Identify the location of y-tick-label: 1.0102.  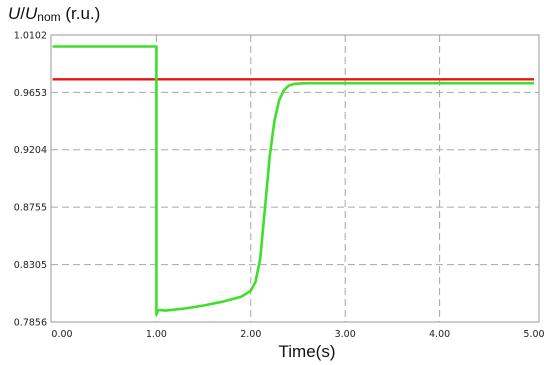
(30, 36).